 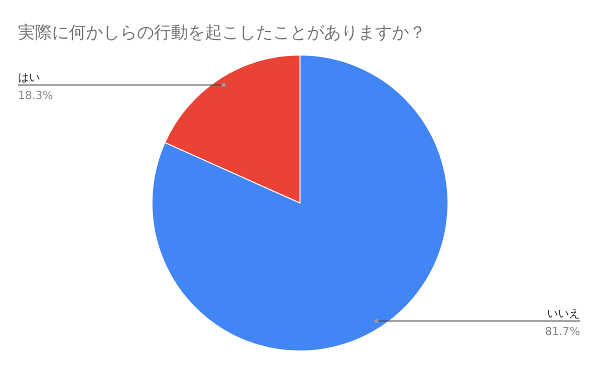 I want to click on slice-label: いいえ, so click(x=563, y=313).